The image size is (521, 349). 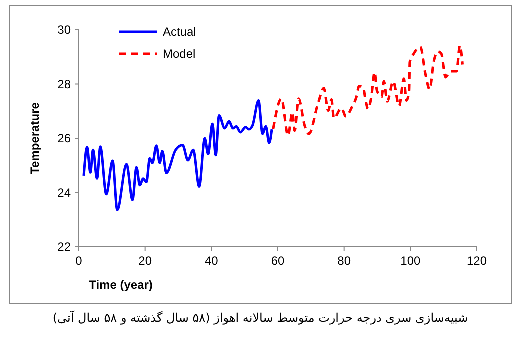 What do you see at coordinates (179, 32) in the screenshot?
I see `legend-label: Actual` at bounding box center [179, 32].